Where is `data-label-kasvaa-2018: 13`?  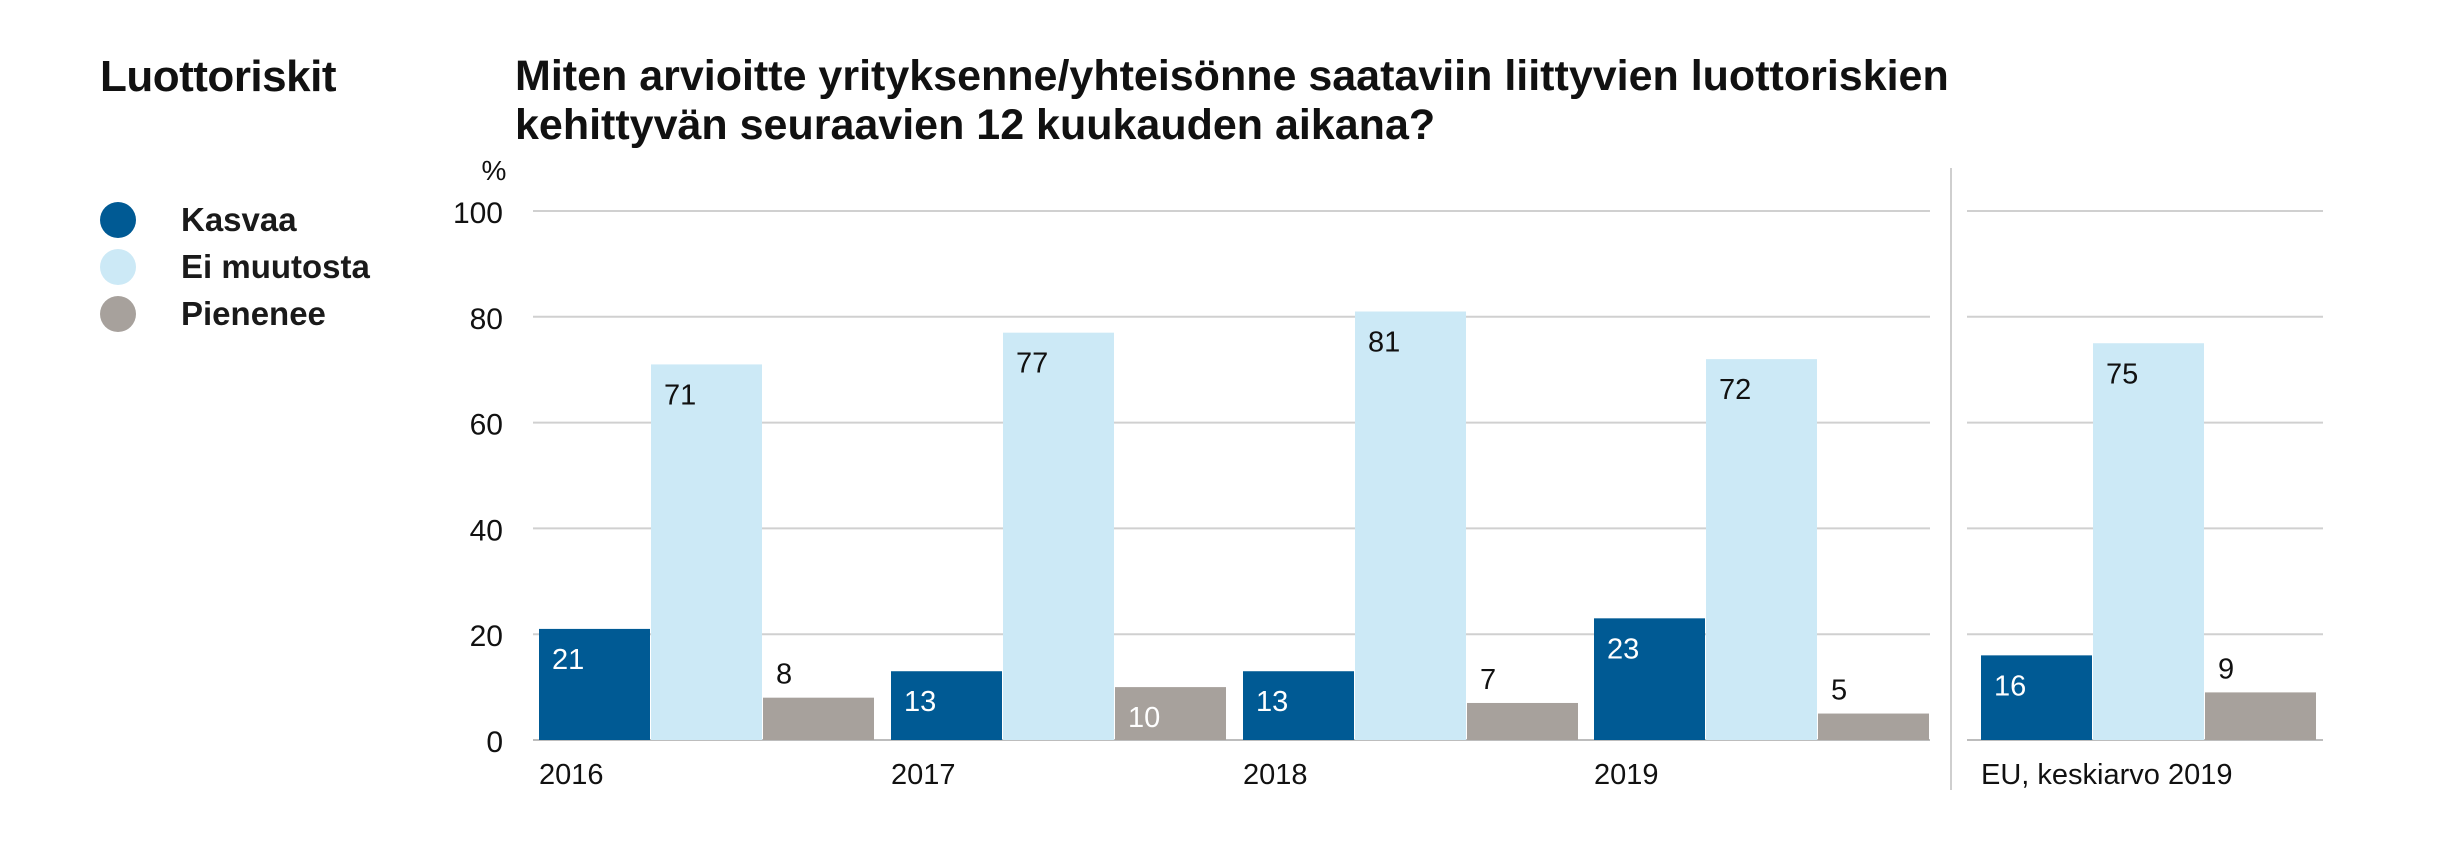
data-label-kasvaa-2018: 13 is located at coordinates (1272, 702).